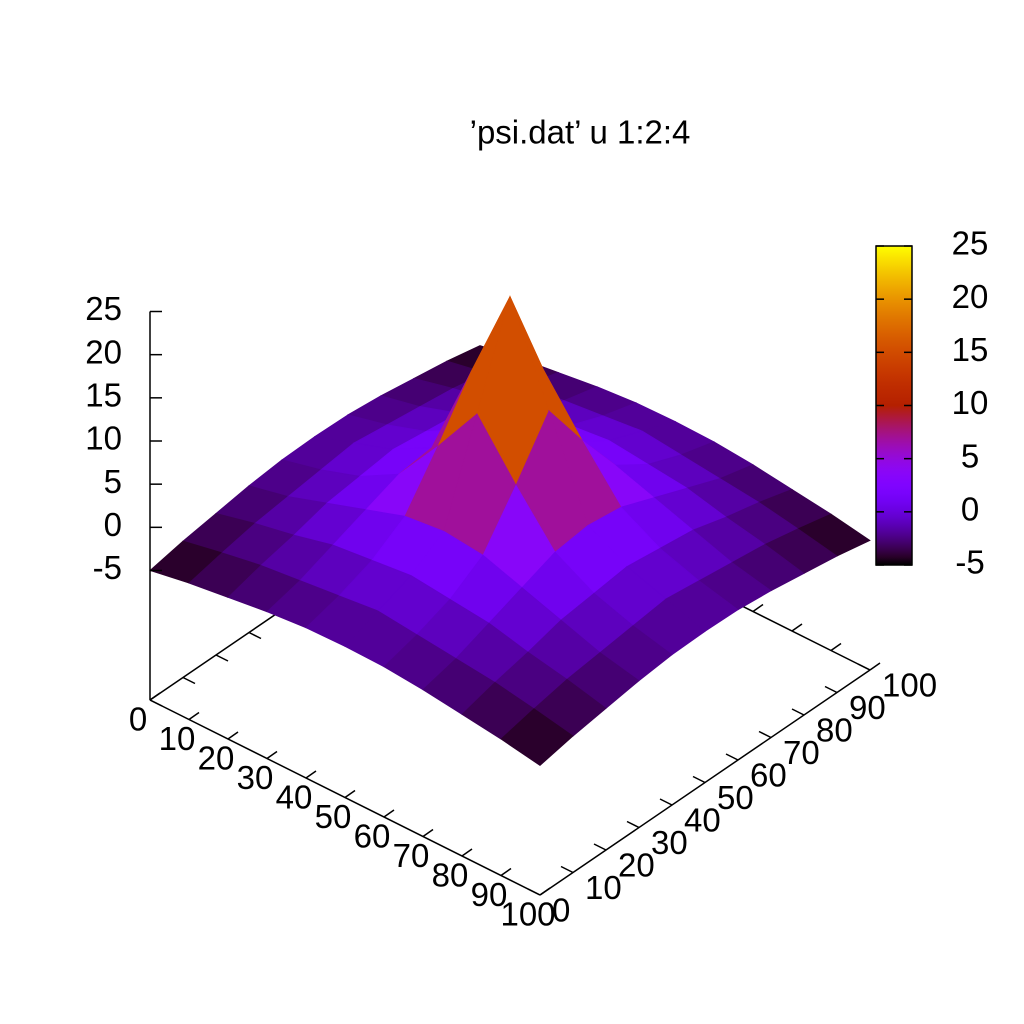 This screenshot has height=1024, width=1024. Describe the element at coordinates (561, 910) in the screenshot. I see `y-tick-label: 0` at that location.